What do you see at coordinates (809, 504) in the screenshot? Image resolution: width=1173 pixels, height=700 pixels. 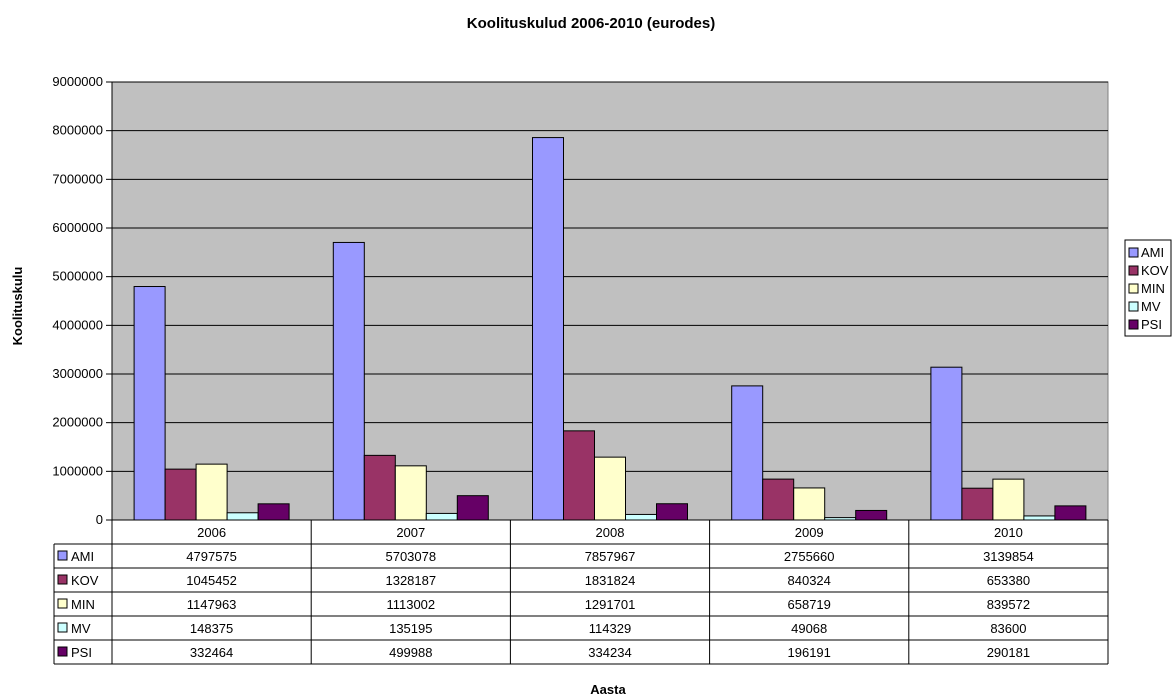 I see `bar-min-2009` at bounding box center [809, 504].